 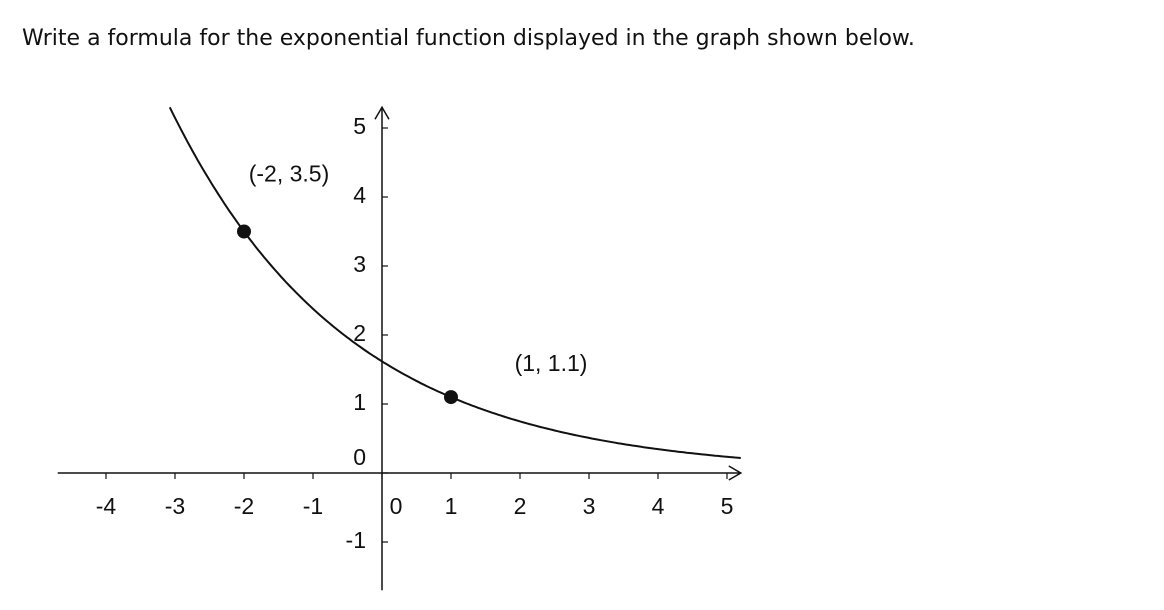 I want to click on x-tick-label: 2, so click(x=520, y=506).